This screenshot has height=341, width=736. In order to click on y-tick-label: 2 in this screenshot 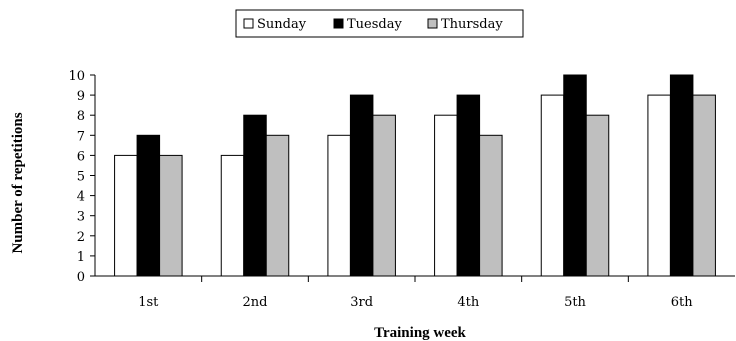, I will do `click(81, 237)`.